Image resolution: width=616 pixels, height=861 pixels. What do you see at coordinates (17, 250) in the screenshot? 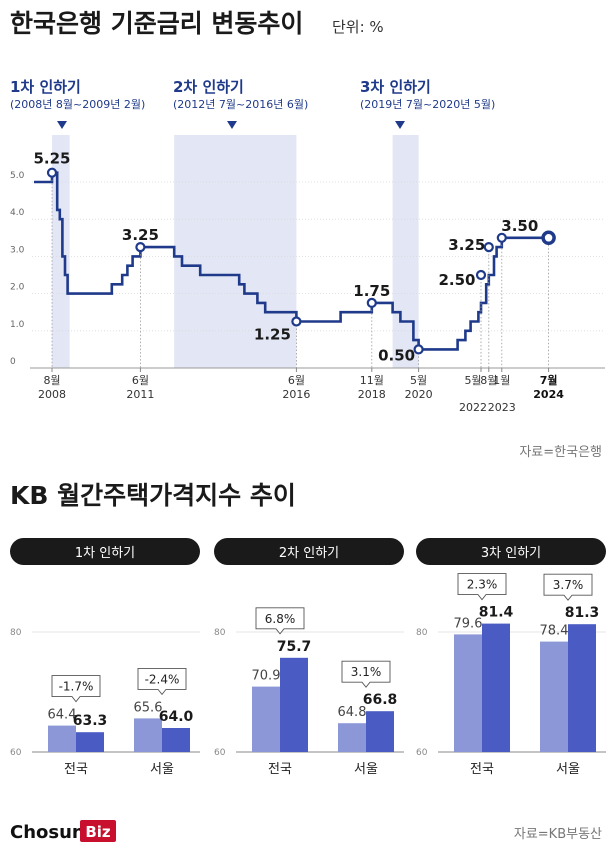
I see `y-tick-label: 3.0` at bounding box center [17, 250].